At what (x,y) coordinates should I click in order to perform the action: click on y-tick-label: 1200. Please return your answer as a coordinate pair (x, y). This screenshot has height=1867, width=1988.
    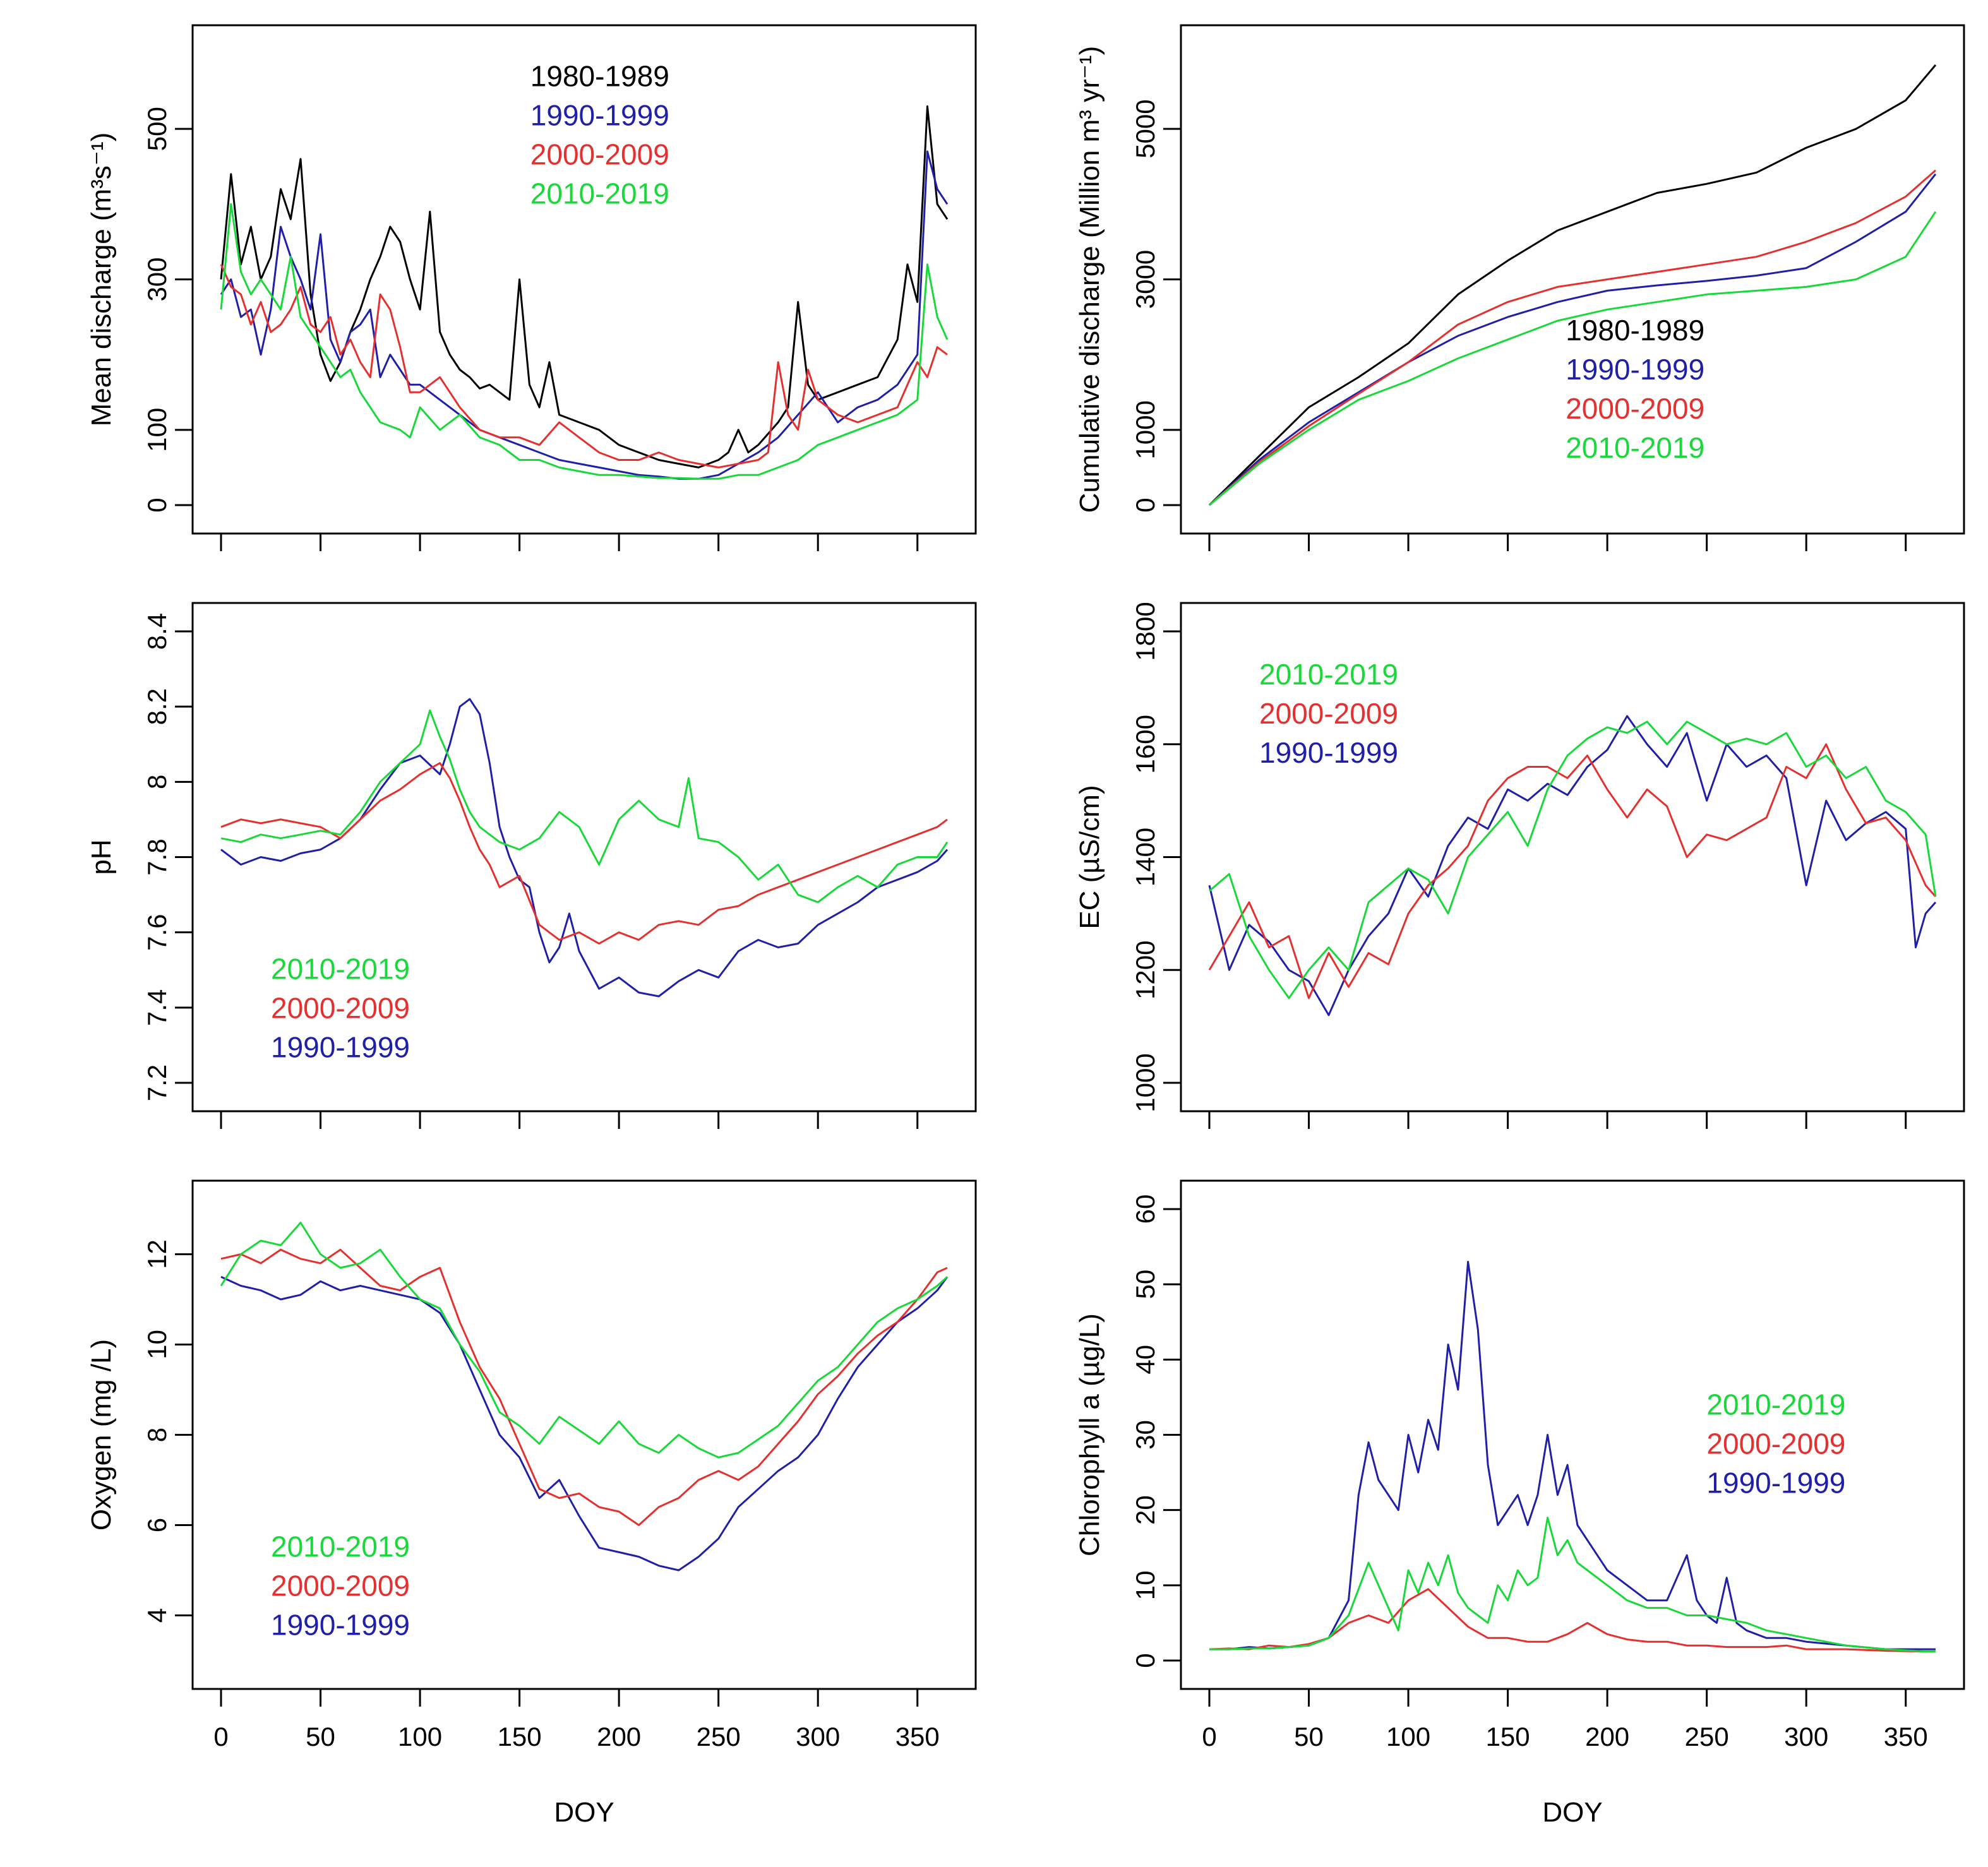
    Looking at the image, I should click on (1145, 970).